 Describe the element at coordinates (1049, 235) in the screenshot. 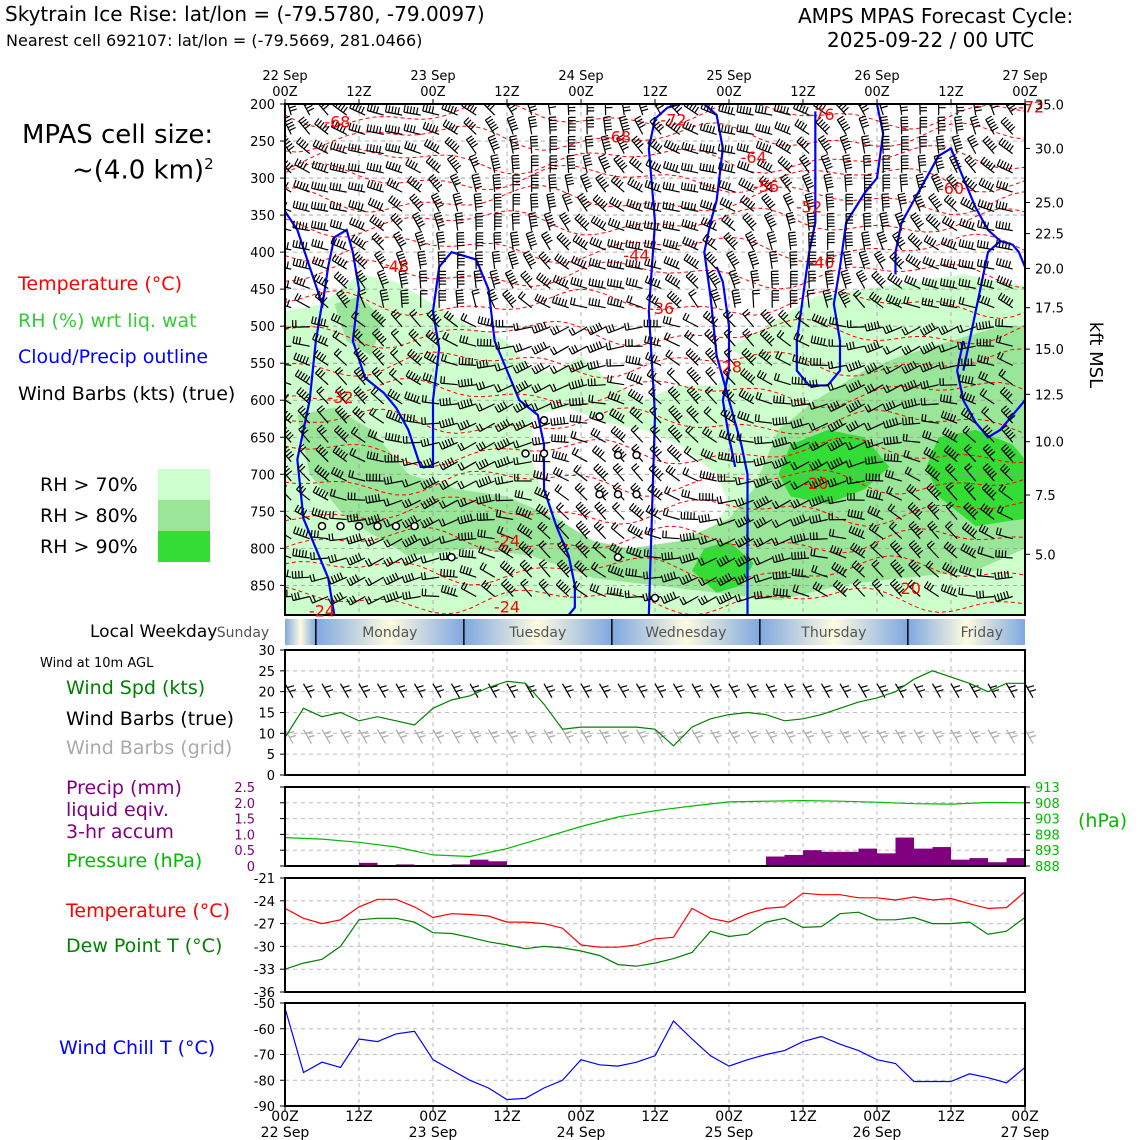

I see `kft-tick-label: 22.5` at that location.